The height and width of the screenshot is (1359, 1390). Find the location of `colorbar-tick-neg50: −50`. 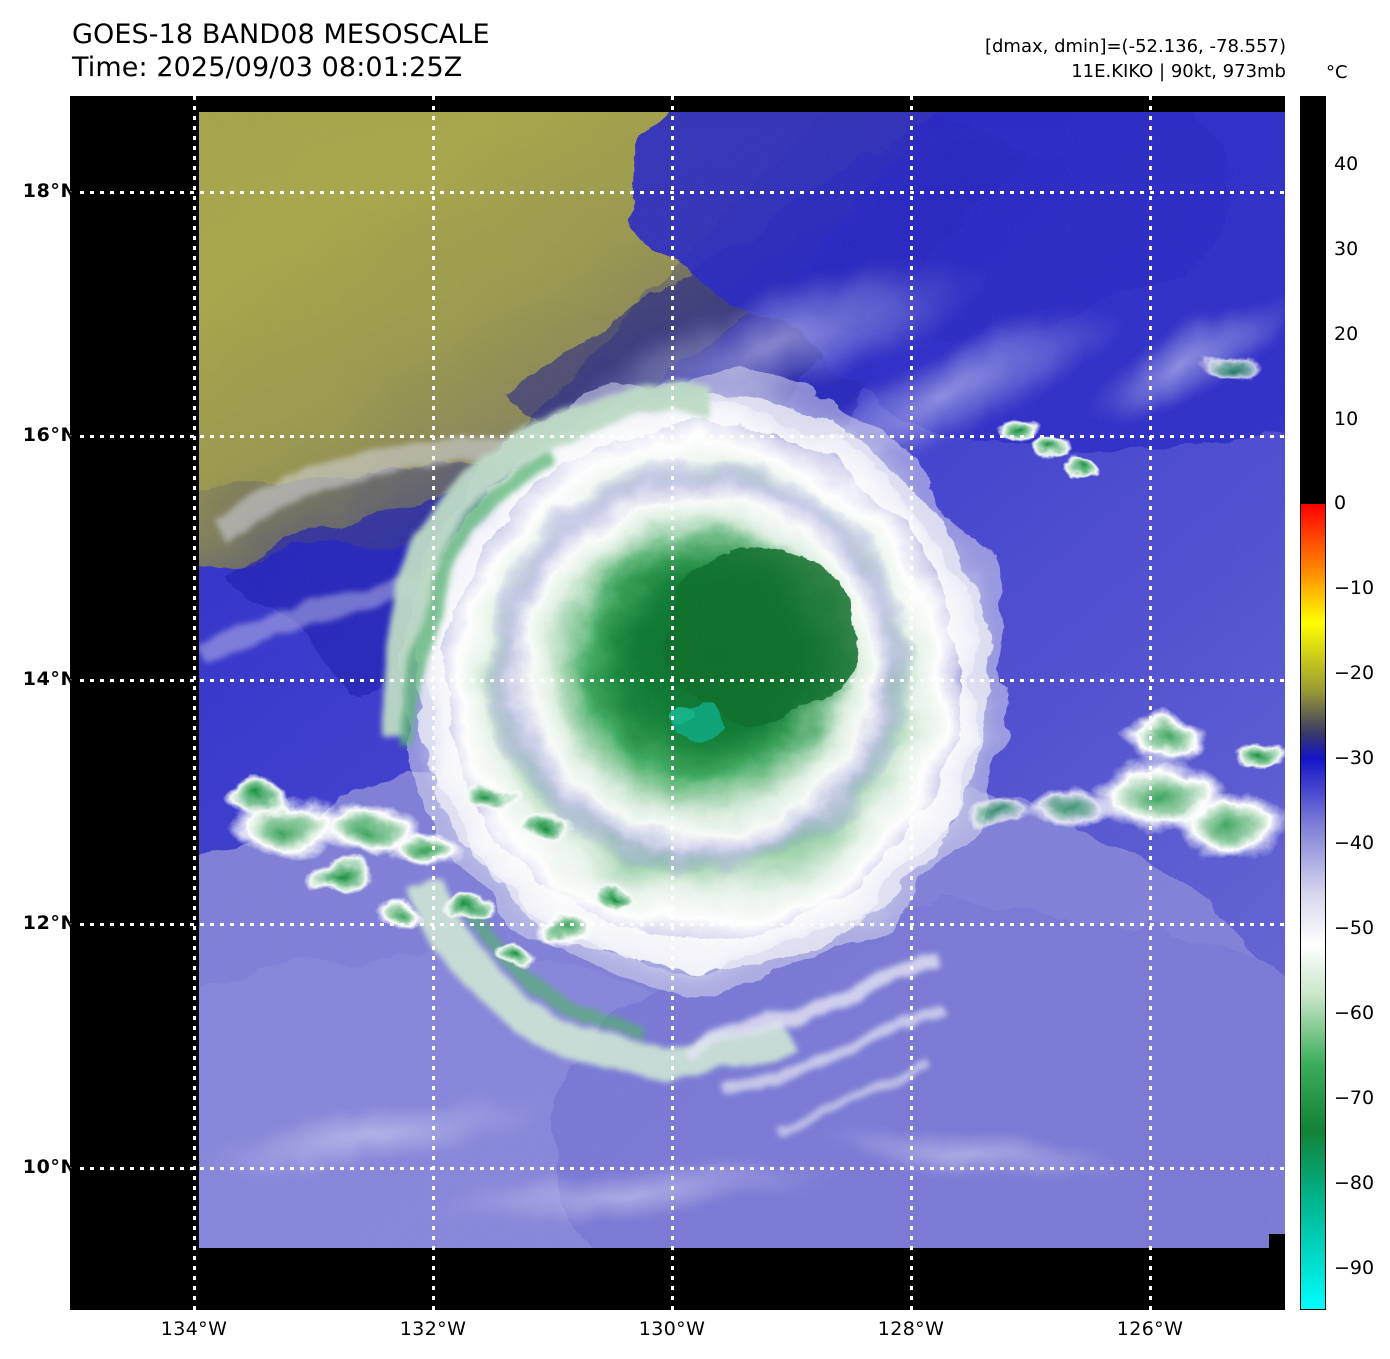

colorbar-tick-neg50: −50 is located at coordinates (1354, 927).